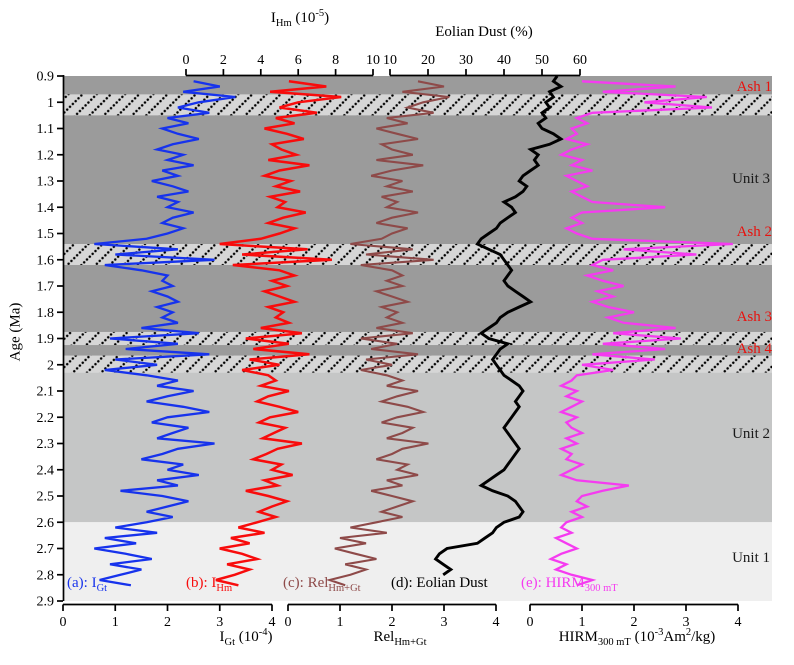 The width and height of the screenshot is (794, 665). I want to click on y-tick-label: 1.2, so click(46, 155).